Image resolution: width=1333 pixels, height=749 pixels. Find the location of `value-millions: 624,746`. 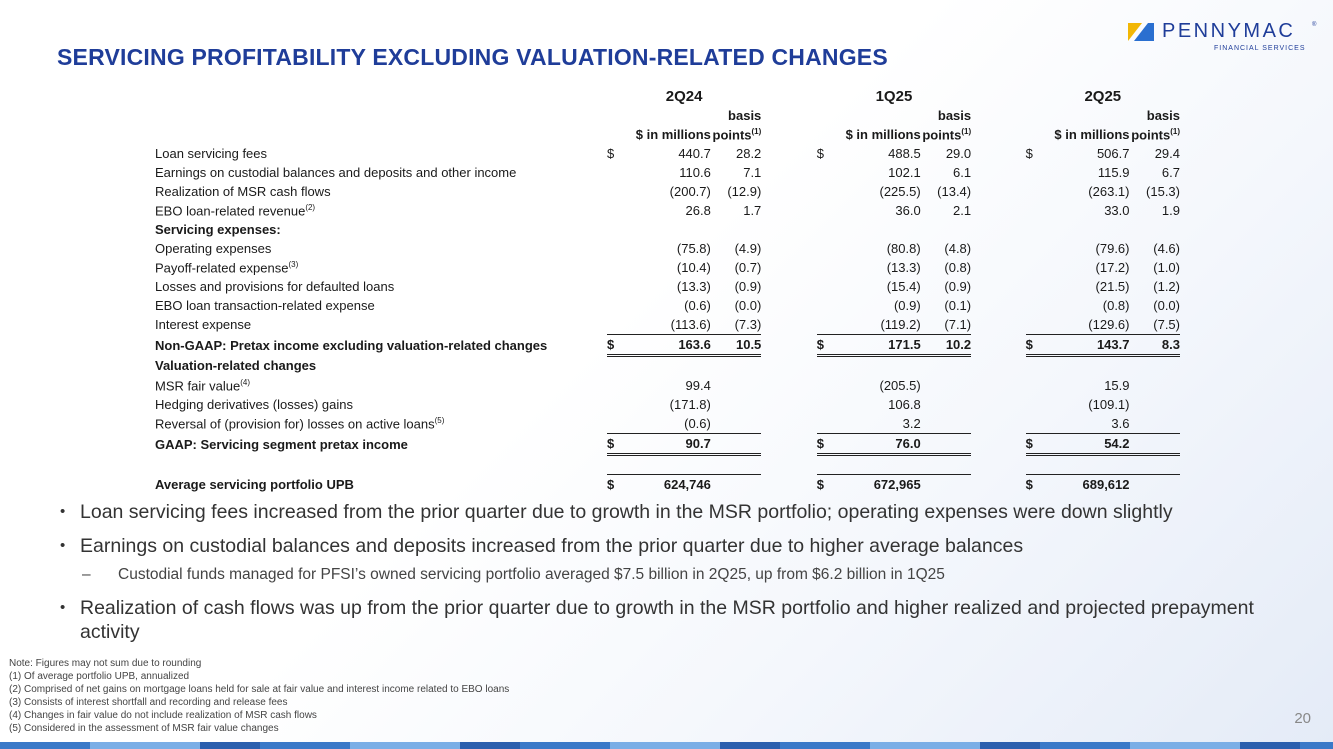

value-millions: 624,746 is located at coordinates (667, 484).